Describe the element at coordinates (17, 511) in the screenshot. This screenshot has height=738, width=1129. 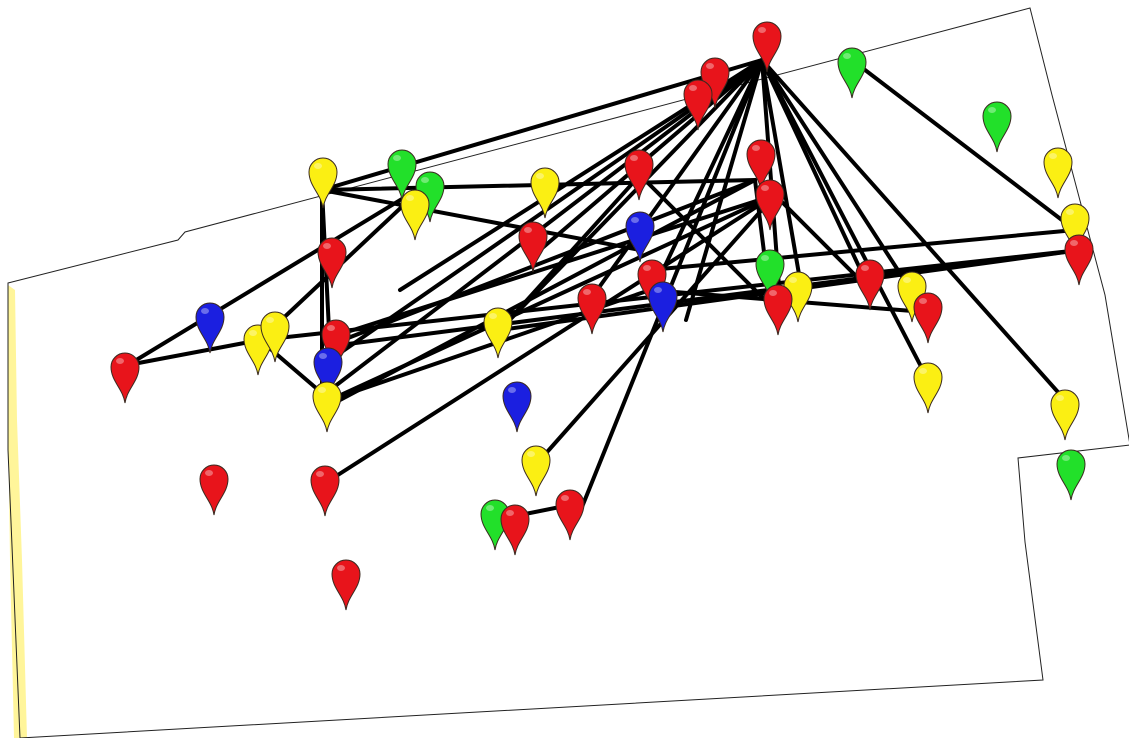
I see `edge-strip` at that location.